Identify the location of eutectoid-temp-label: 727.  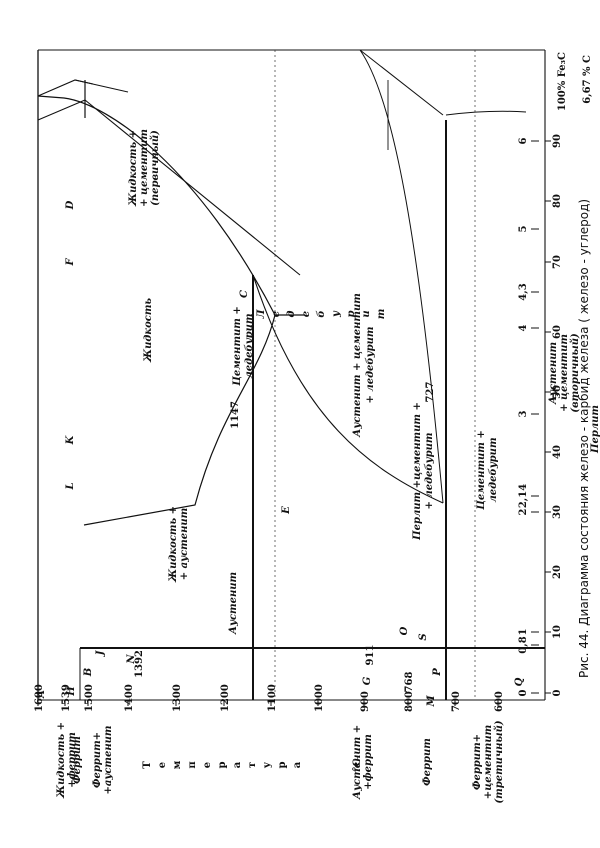
(430, 392).